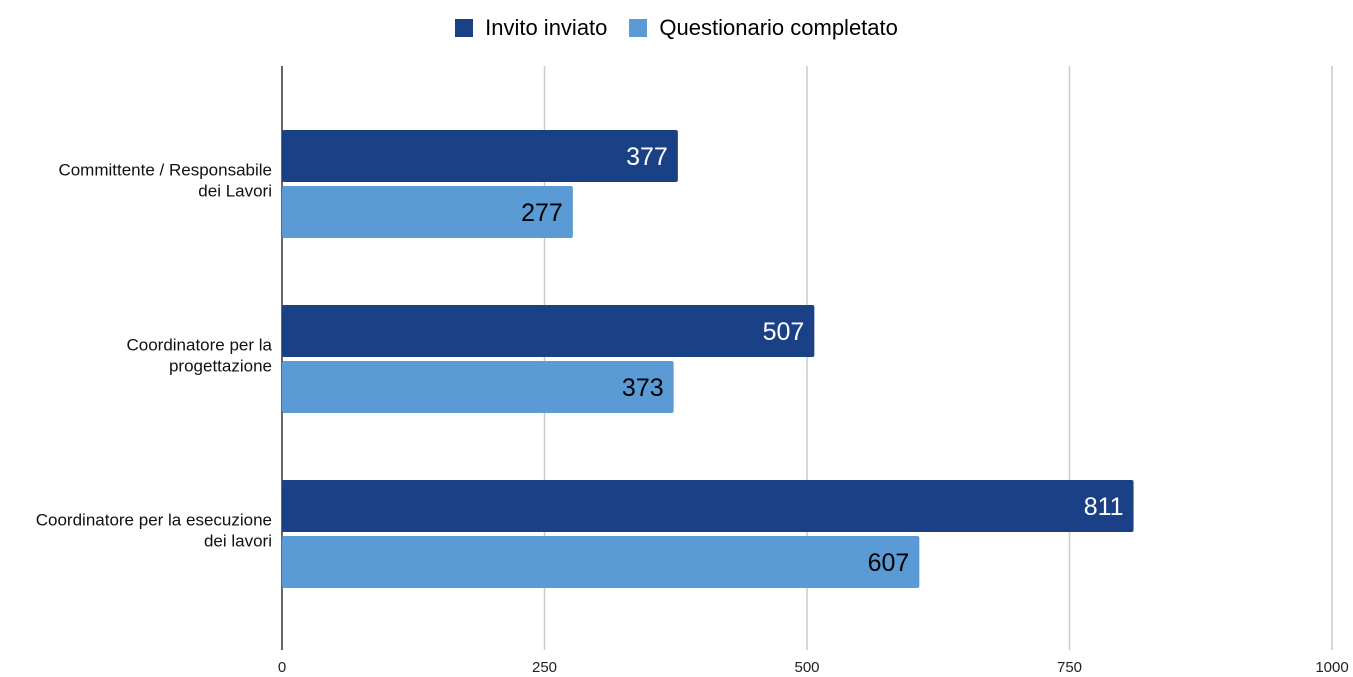 Image resolution: width=1353 pixels, height=677 pixels. What do you see at coordinates (1069, 667) in the screenshot?
I see `x-tick-label: 750` at bounding box center [1069, 667].